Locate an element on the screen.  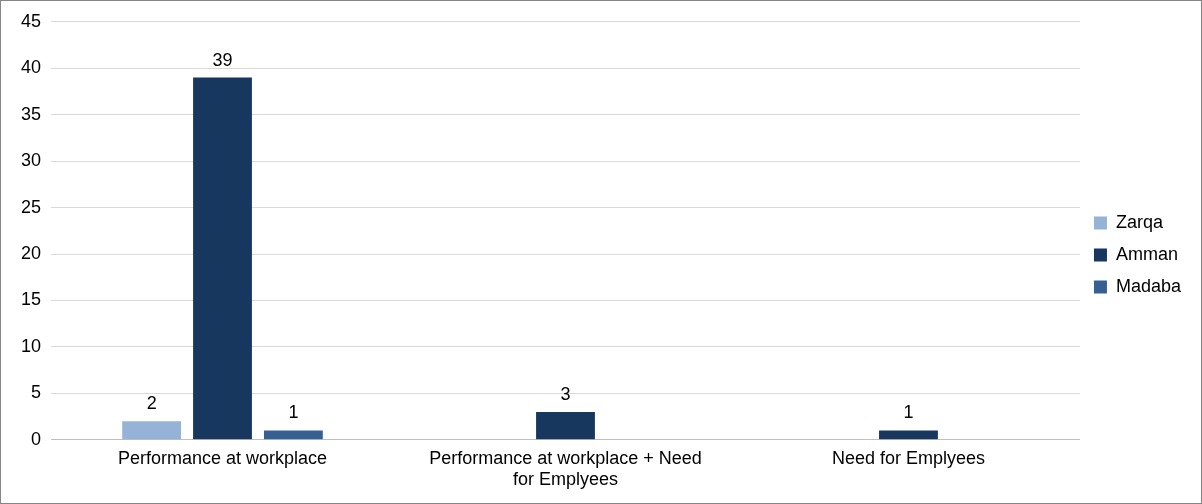
x-tick-label: Performance at workplace + Need for Emplyees is located at coordinates (565, 468).